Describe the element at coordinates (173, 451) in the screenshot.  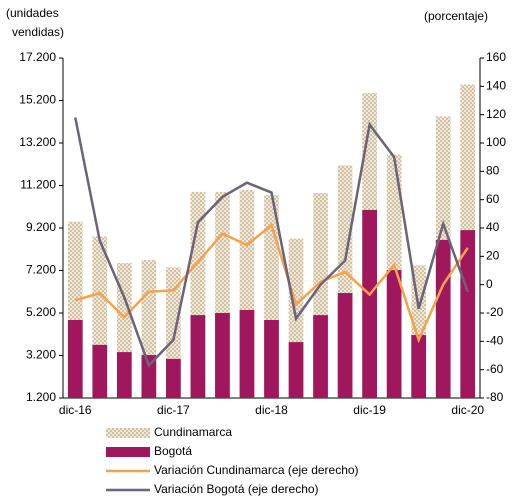
I see `legend-label: Bogotá` at that location.